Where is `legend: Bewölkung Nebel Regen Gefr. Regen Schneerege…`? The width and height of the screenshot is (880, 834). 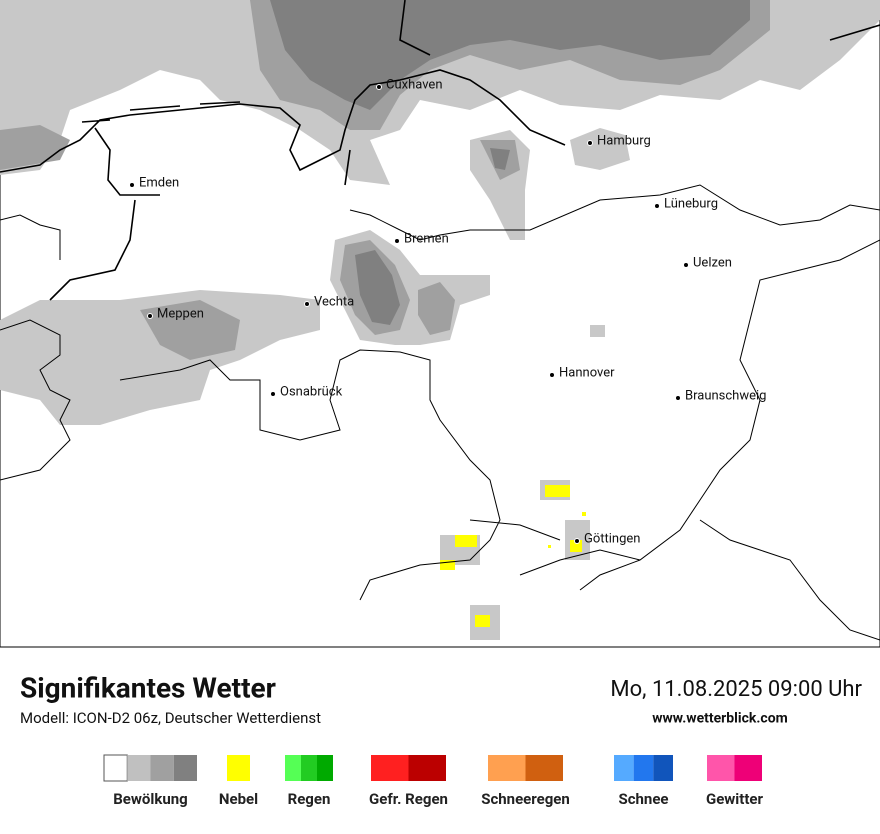 legend: Bewölkung Nebel Regen Gefr. Regen Schneerege… is located at coordinates (433, 781).